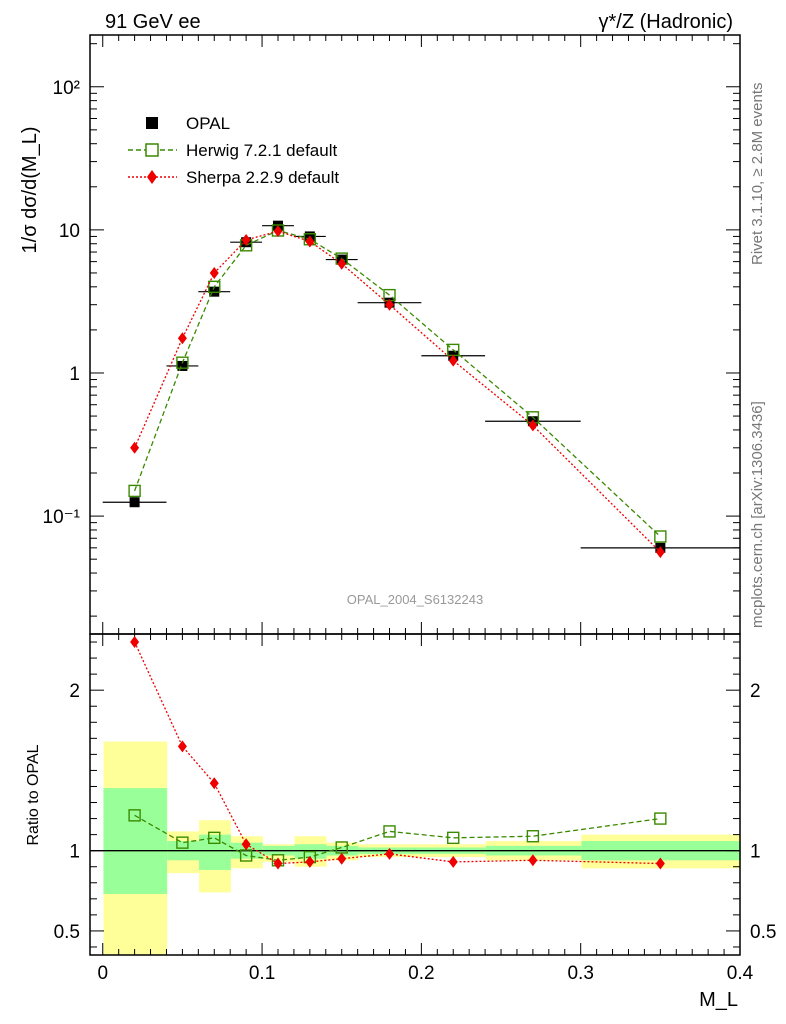 This screenshot has height=1024, width=786. I want to click on legend-marker-sherpa, so click(152, 177).